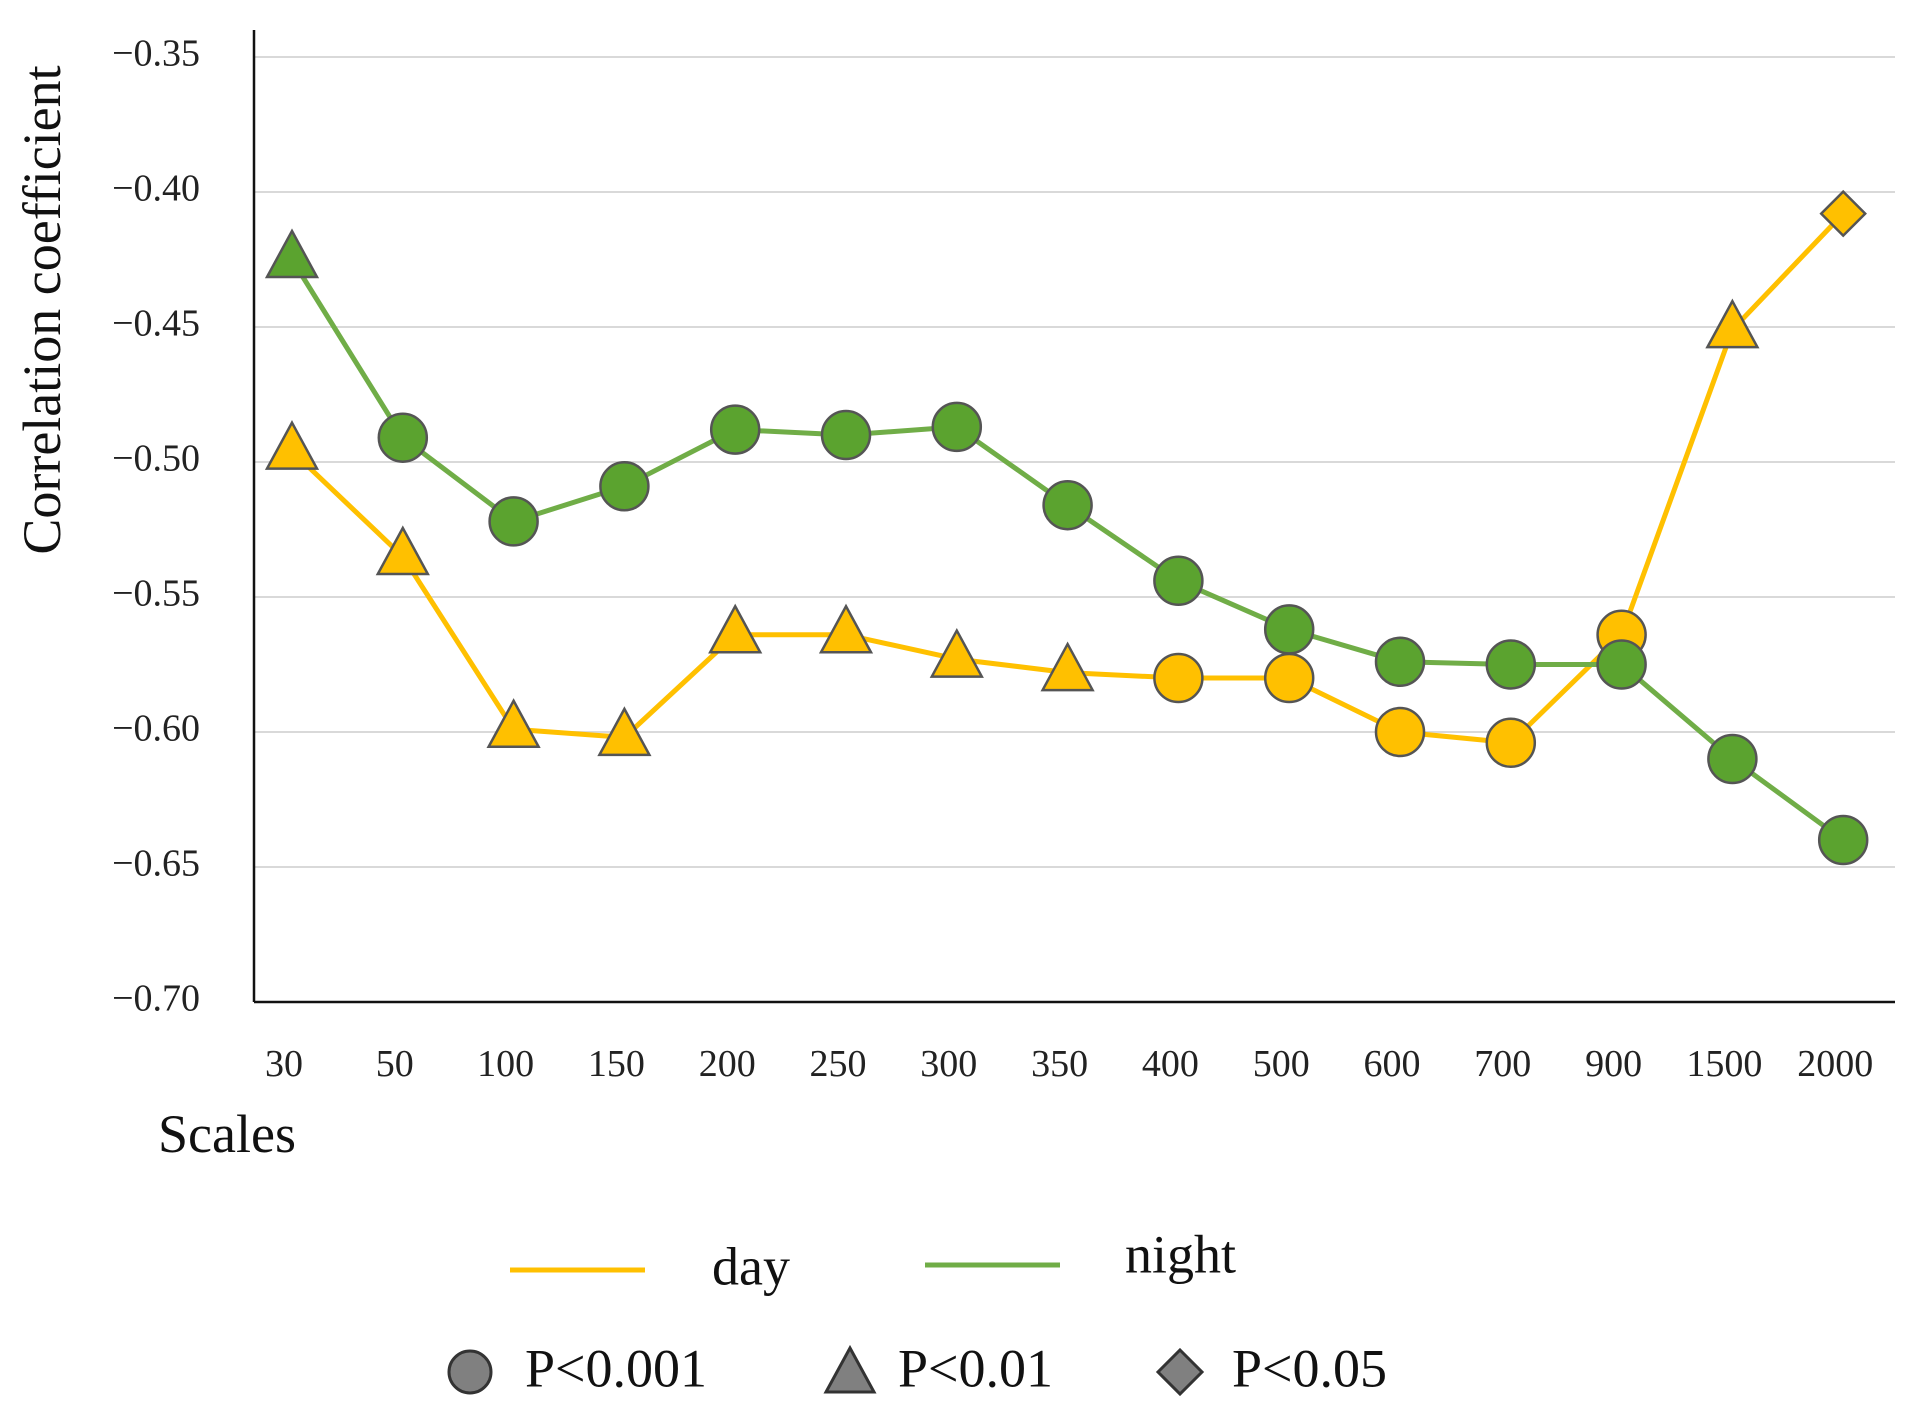  I want to click on legend-triangle-icon, so click(850, 1369).